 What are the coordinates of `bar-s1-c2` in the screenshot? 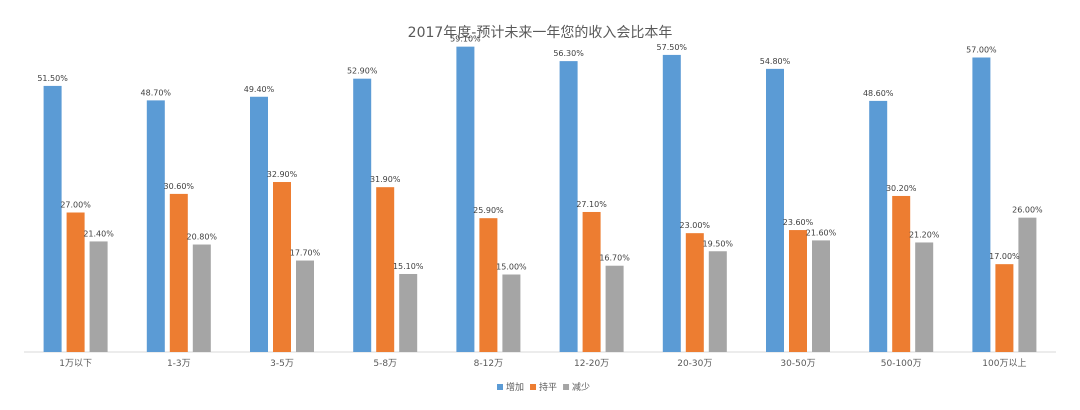 It's located at (282, 267).